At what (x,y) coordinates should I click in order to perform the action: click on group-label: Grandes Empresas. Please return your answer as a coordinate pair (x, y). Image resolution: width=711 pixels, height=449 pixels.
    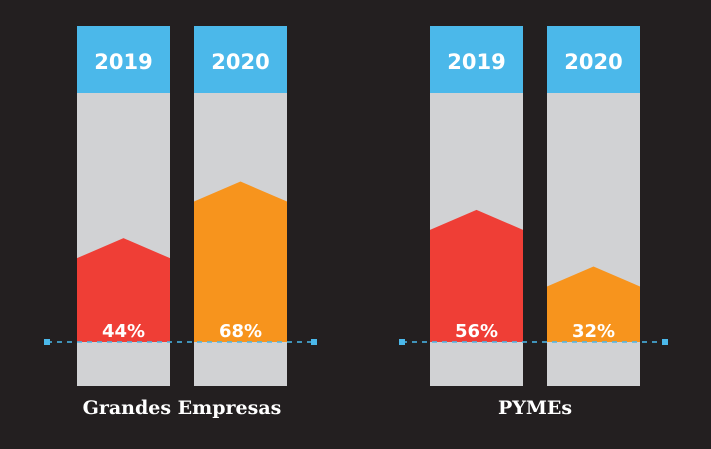
    Looking at the image, I should click on (182, 408).